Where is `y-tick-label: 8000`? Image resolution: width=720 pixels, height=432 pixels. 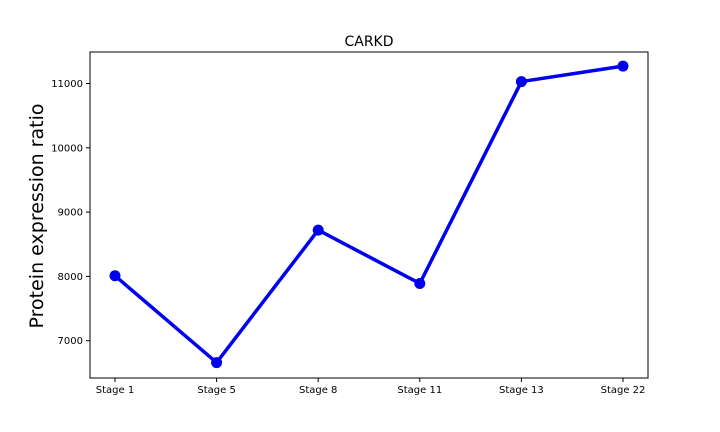 y-tick-label: 8000 is located at coordinates (70, 277).